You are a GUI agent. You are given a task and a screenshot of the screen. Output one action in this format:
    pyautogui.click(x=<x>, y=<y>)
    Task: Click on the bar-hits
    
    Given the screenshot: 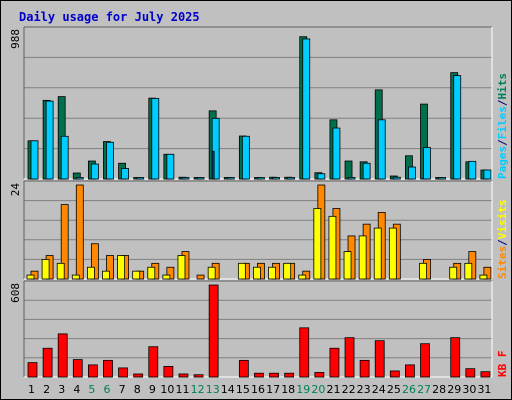 What is the action you would take?
    pyautogui.click(x=348, y=170)
    